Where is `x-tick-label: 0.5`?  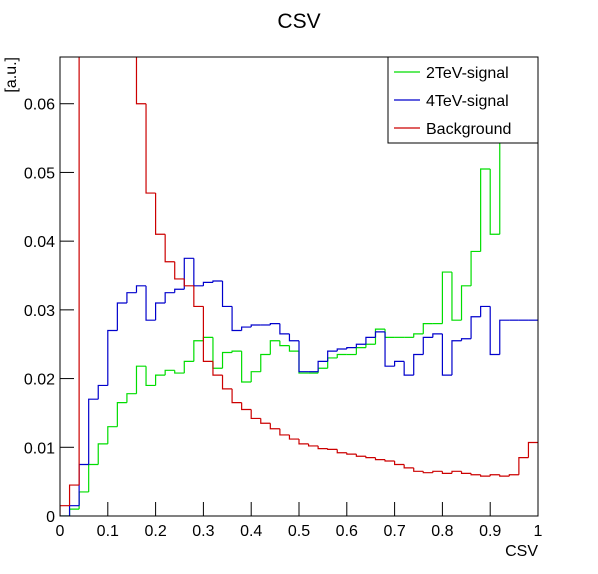 x-tick-label: 0.5 is located at coordinates (299, 531).